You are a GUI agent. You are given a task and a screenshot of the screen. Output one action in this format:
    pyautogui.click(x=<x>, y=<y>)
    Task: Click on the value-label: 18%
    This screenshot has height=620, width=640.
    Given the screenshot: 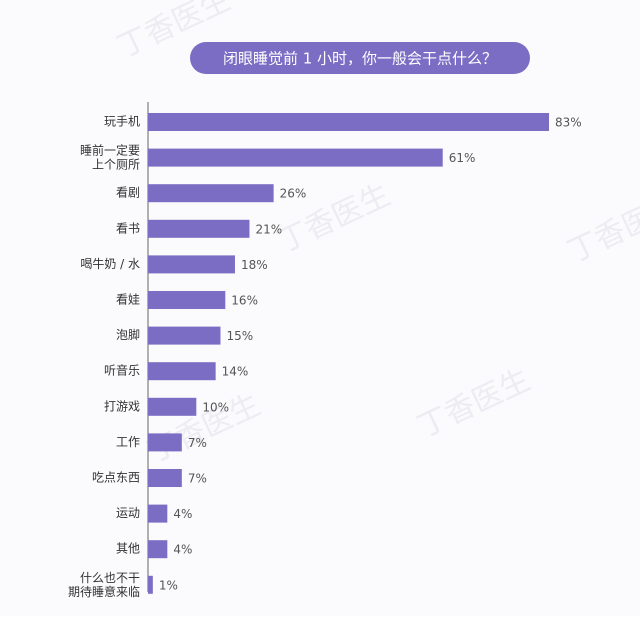 What is the action you would take?
    pyautogui.click(x=254, y=265)
    